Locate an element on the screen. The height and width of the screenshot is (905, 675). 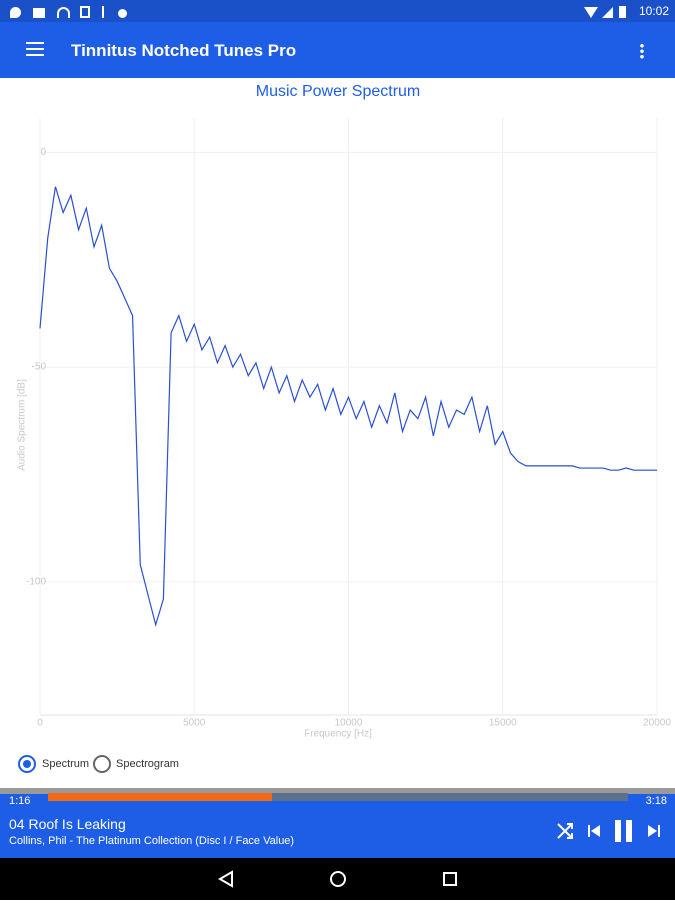
duration: 3:18 is located at coordinates (656, 801).